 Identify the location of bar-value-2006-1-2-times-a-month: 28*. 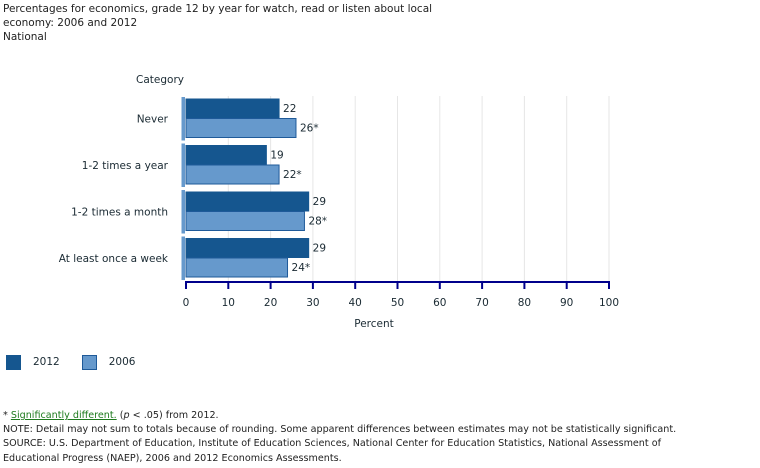
(317, 222).